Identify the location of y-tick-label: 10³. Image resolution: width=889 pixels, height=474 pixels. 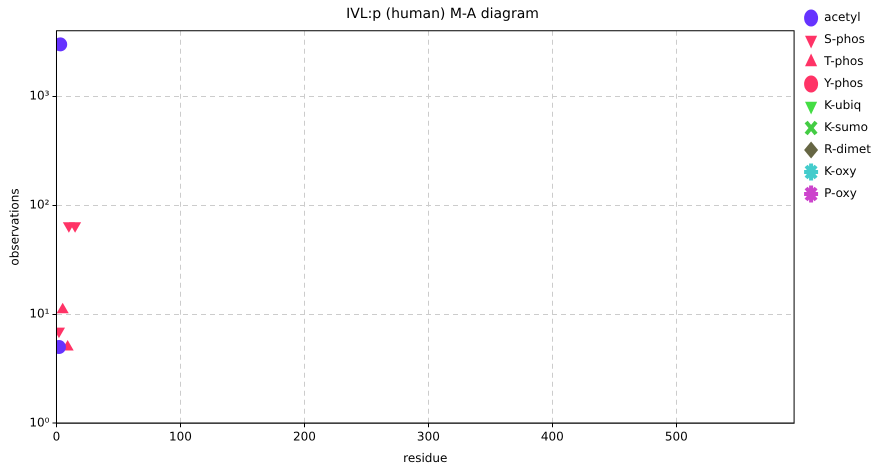
(39, 95).